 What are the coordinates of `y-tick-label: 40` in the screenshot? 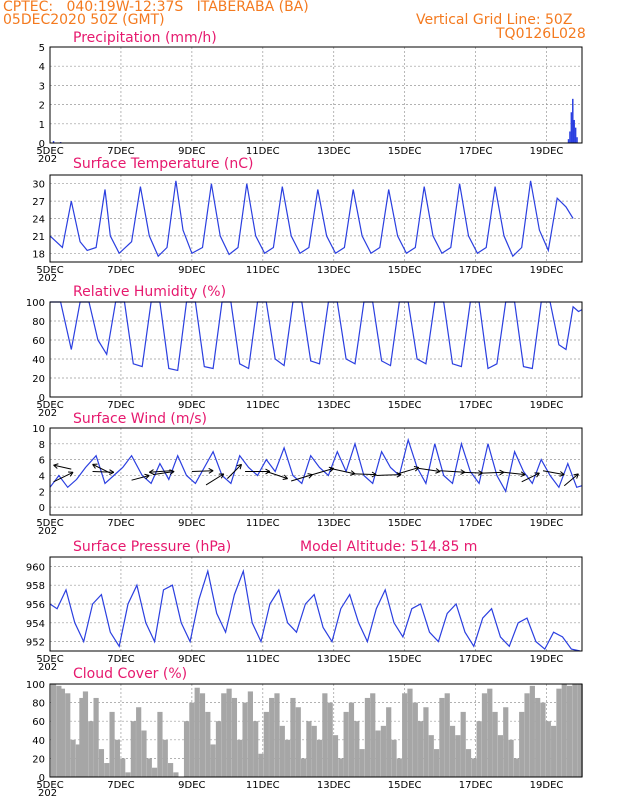 It's located at (38, 741).